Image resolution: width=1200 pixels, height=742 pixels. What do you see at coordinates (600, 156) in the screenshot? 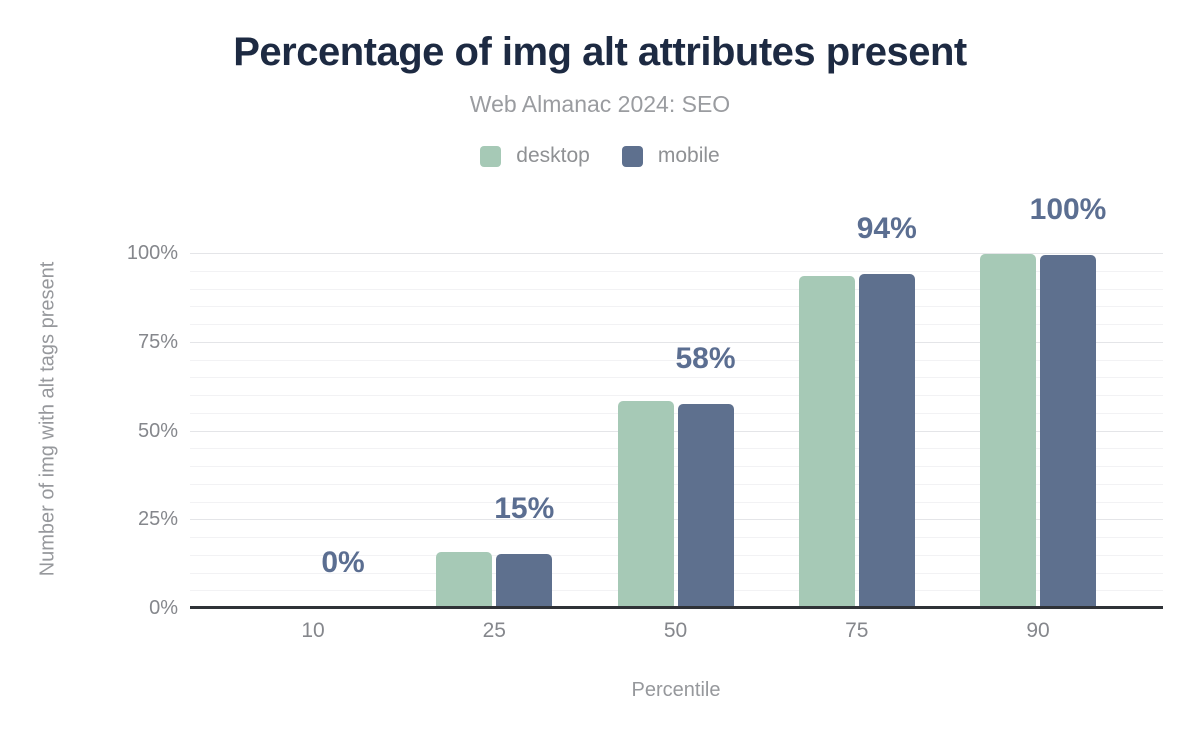
I see `legend: desktop mobile` at bounding box center [600, 156].